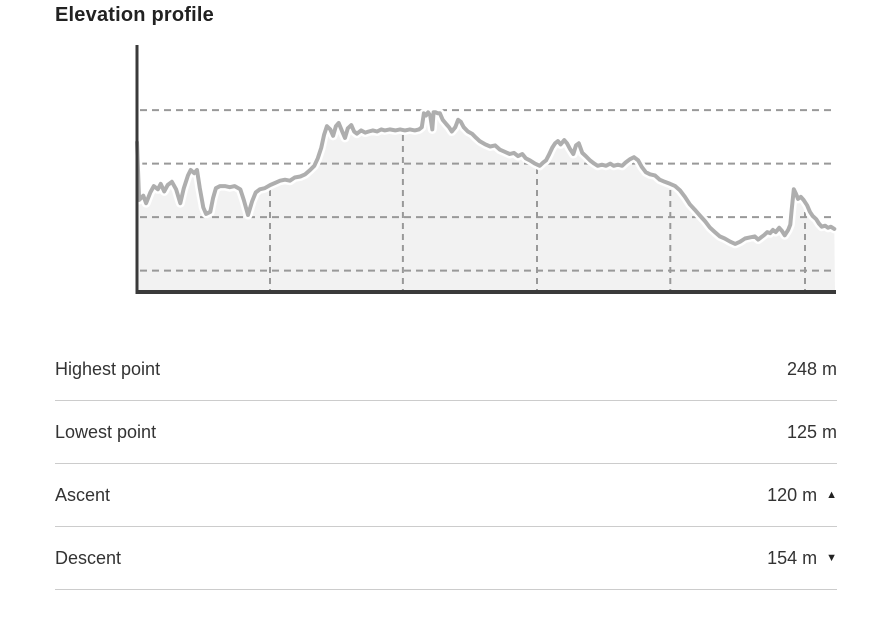  I want to click on triangle-down-icon: ▼, so click(831, 557).